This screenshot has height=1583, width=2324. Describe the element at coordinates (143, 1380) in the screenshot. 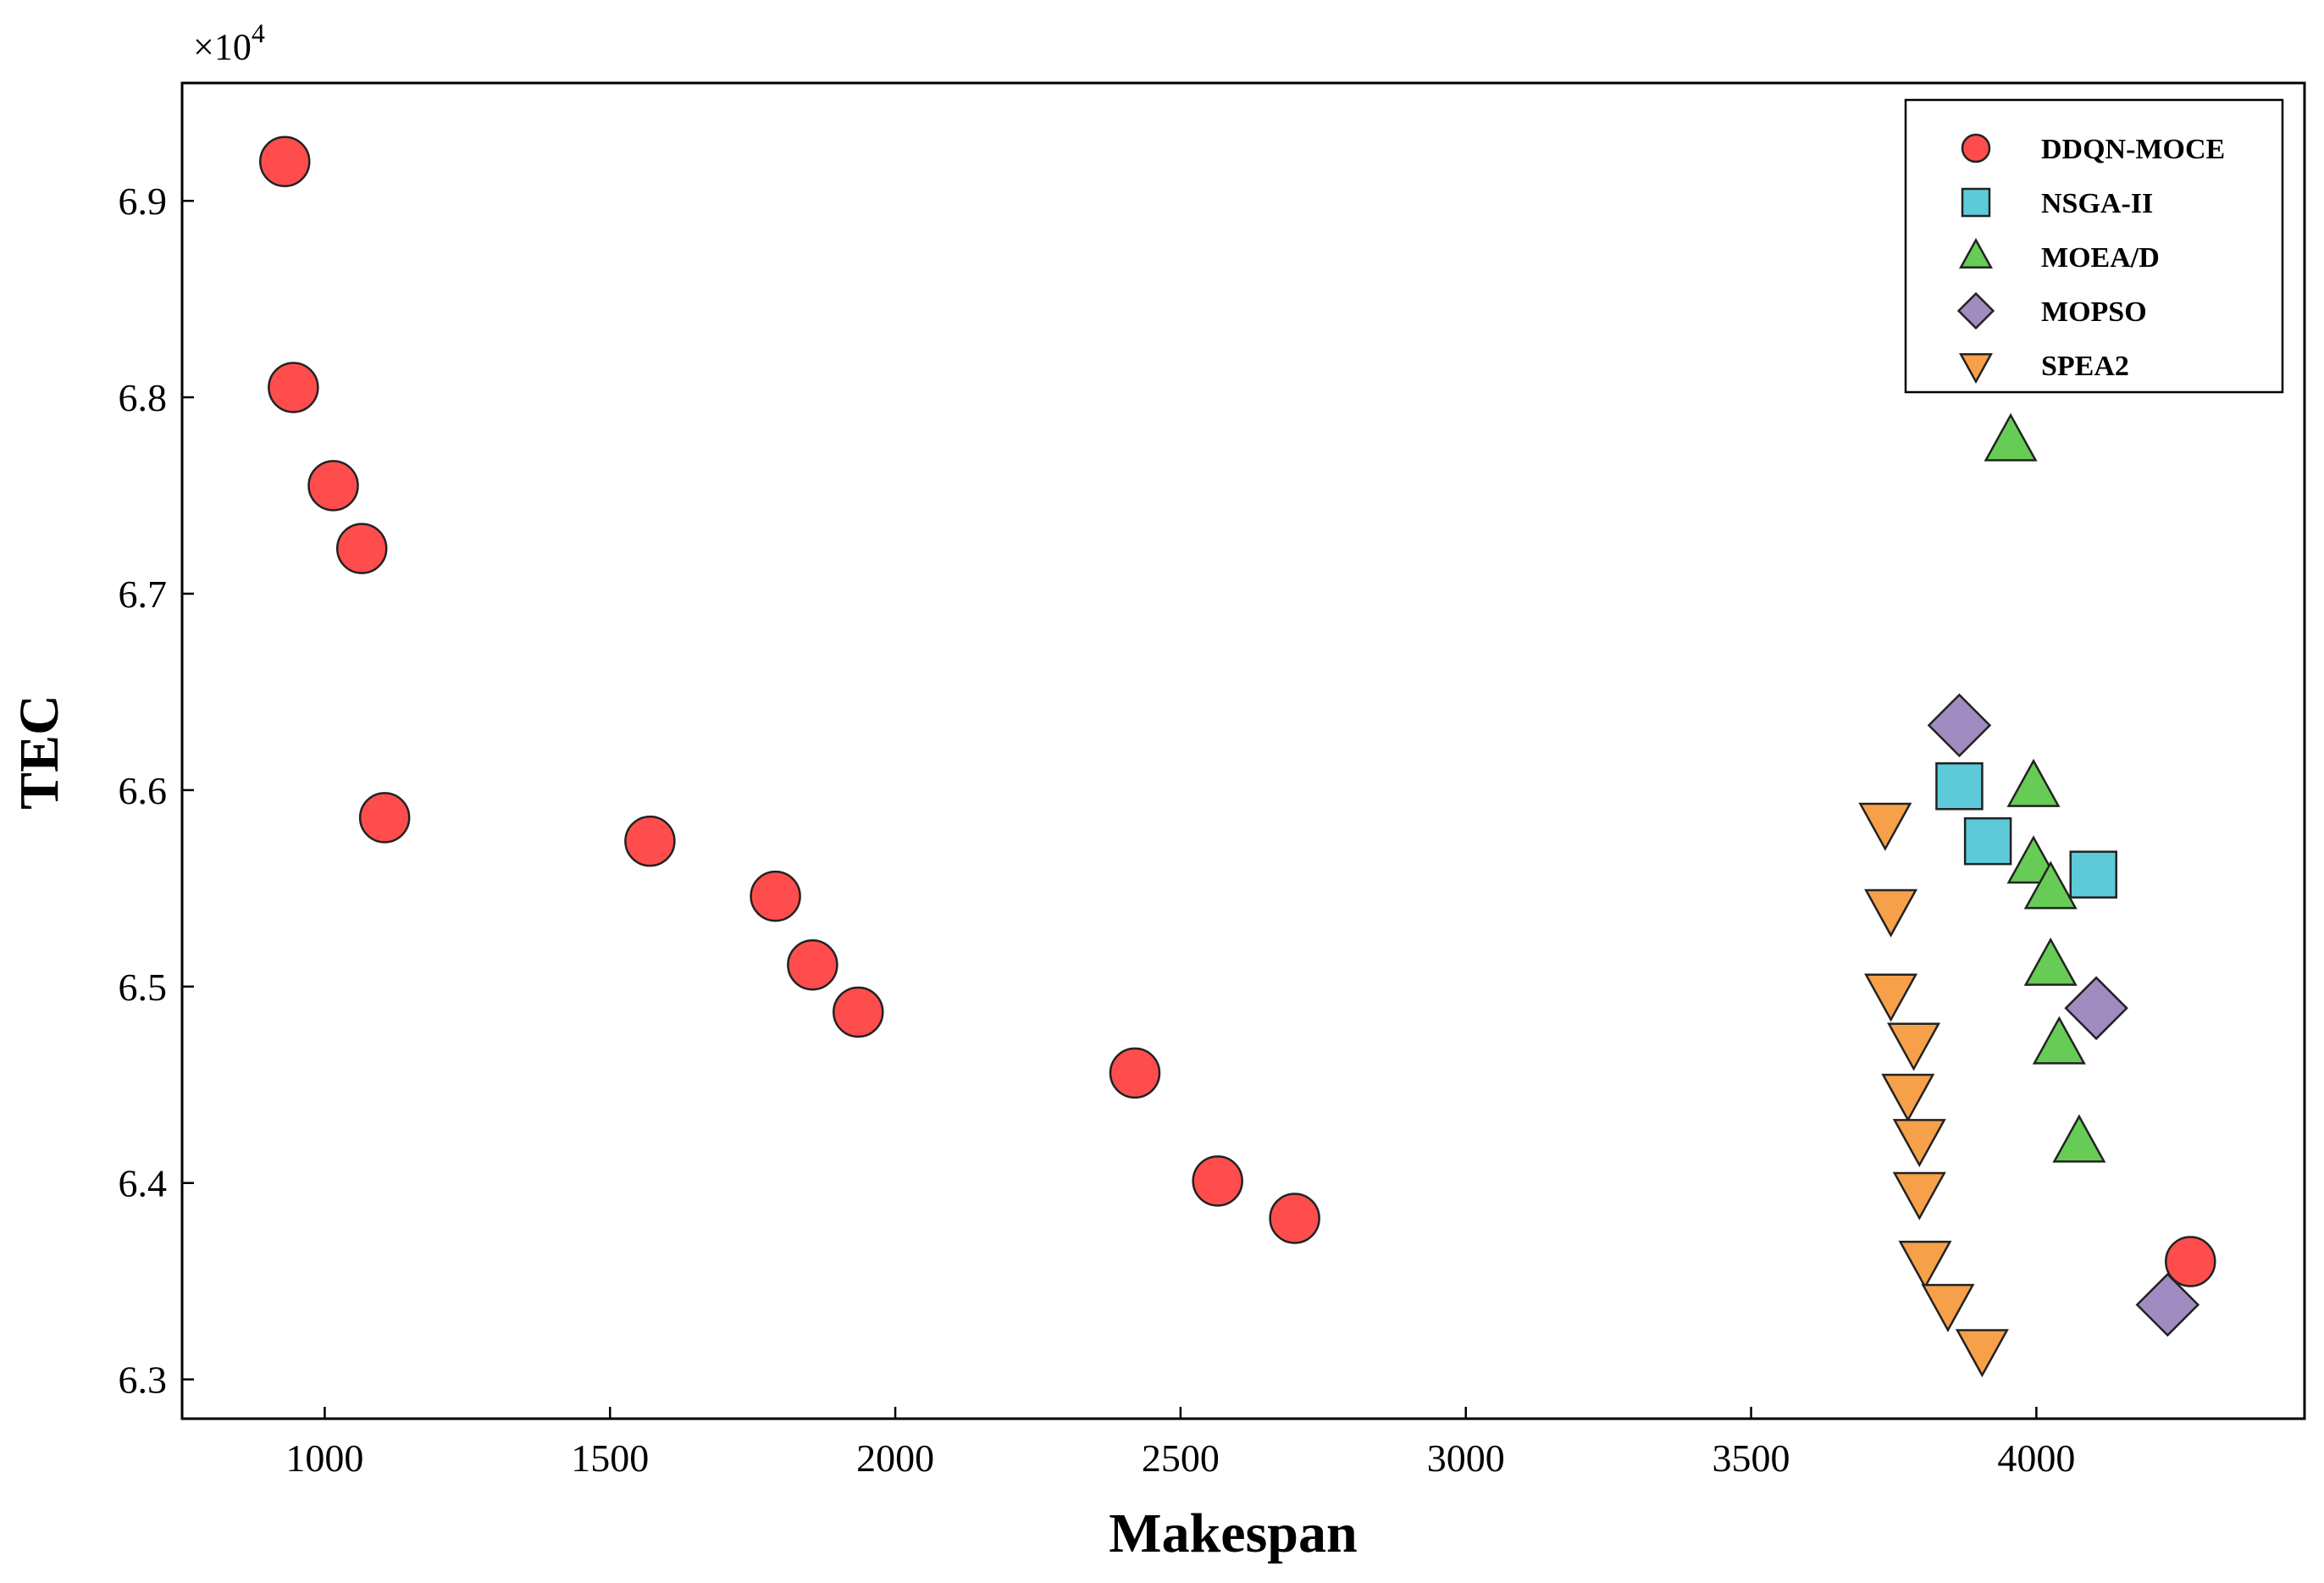

I see `y-tick-label: 6.3` at that location.